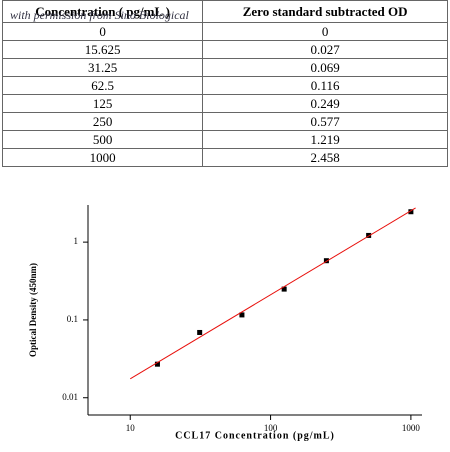  I want to click on y-tick-label: 0.1, so click(72, 319).